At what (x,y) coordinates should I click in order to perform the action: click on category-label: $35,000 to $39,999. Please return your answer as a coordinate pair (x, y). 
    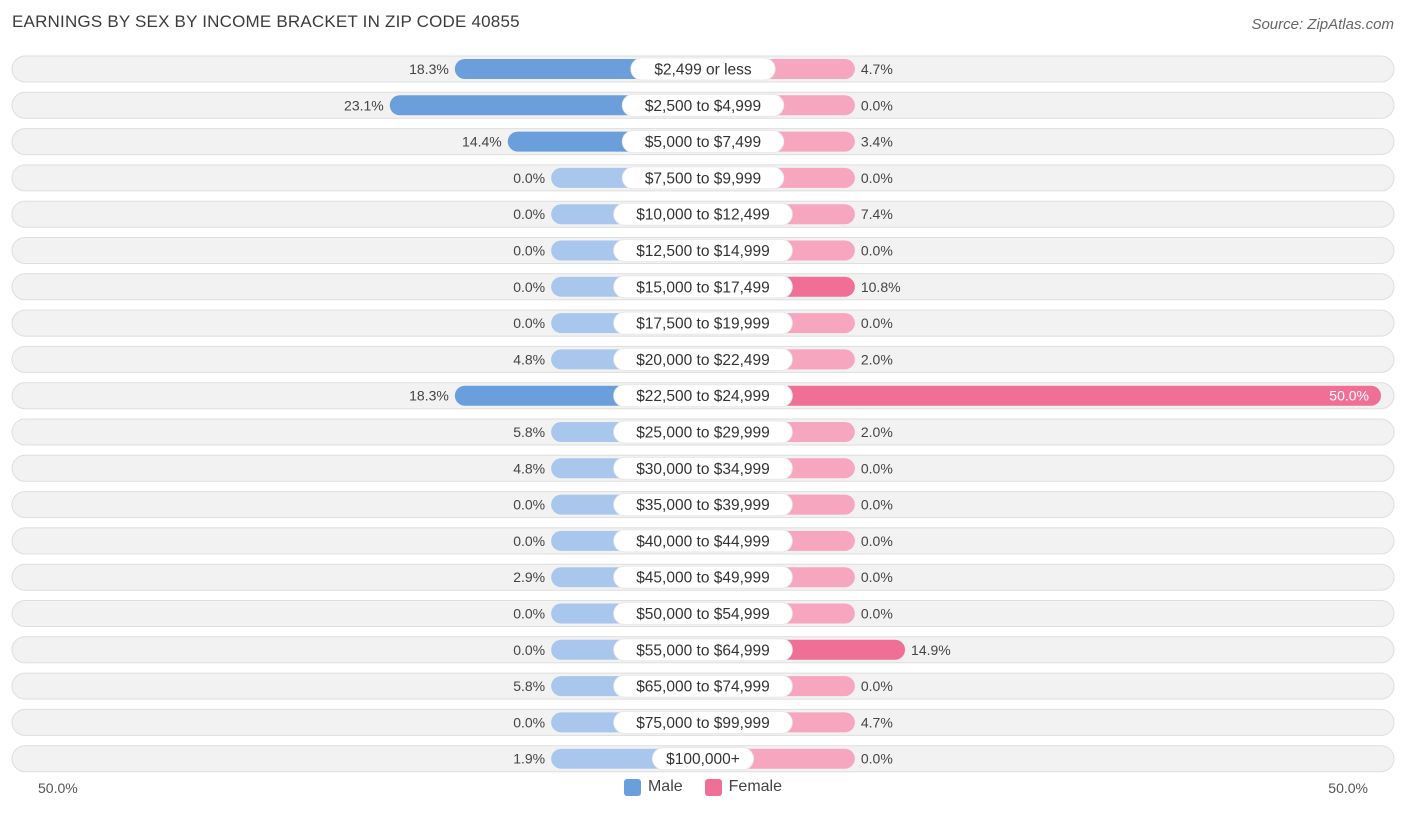
    Looking at the image, I should click on (703, 505).